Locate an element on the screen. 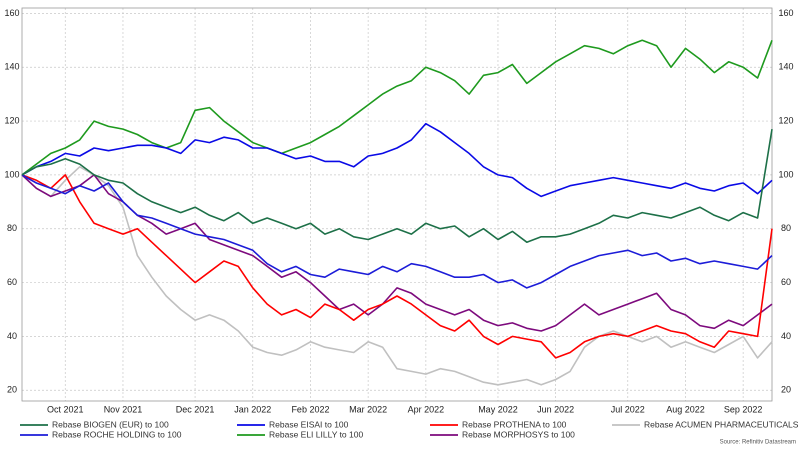 The image size is (800, 449). x-tick-label: Aug 2022 is located at coordinates (685, 409).